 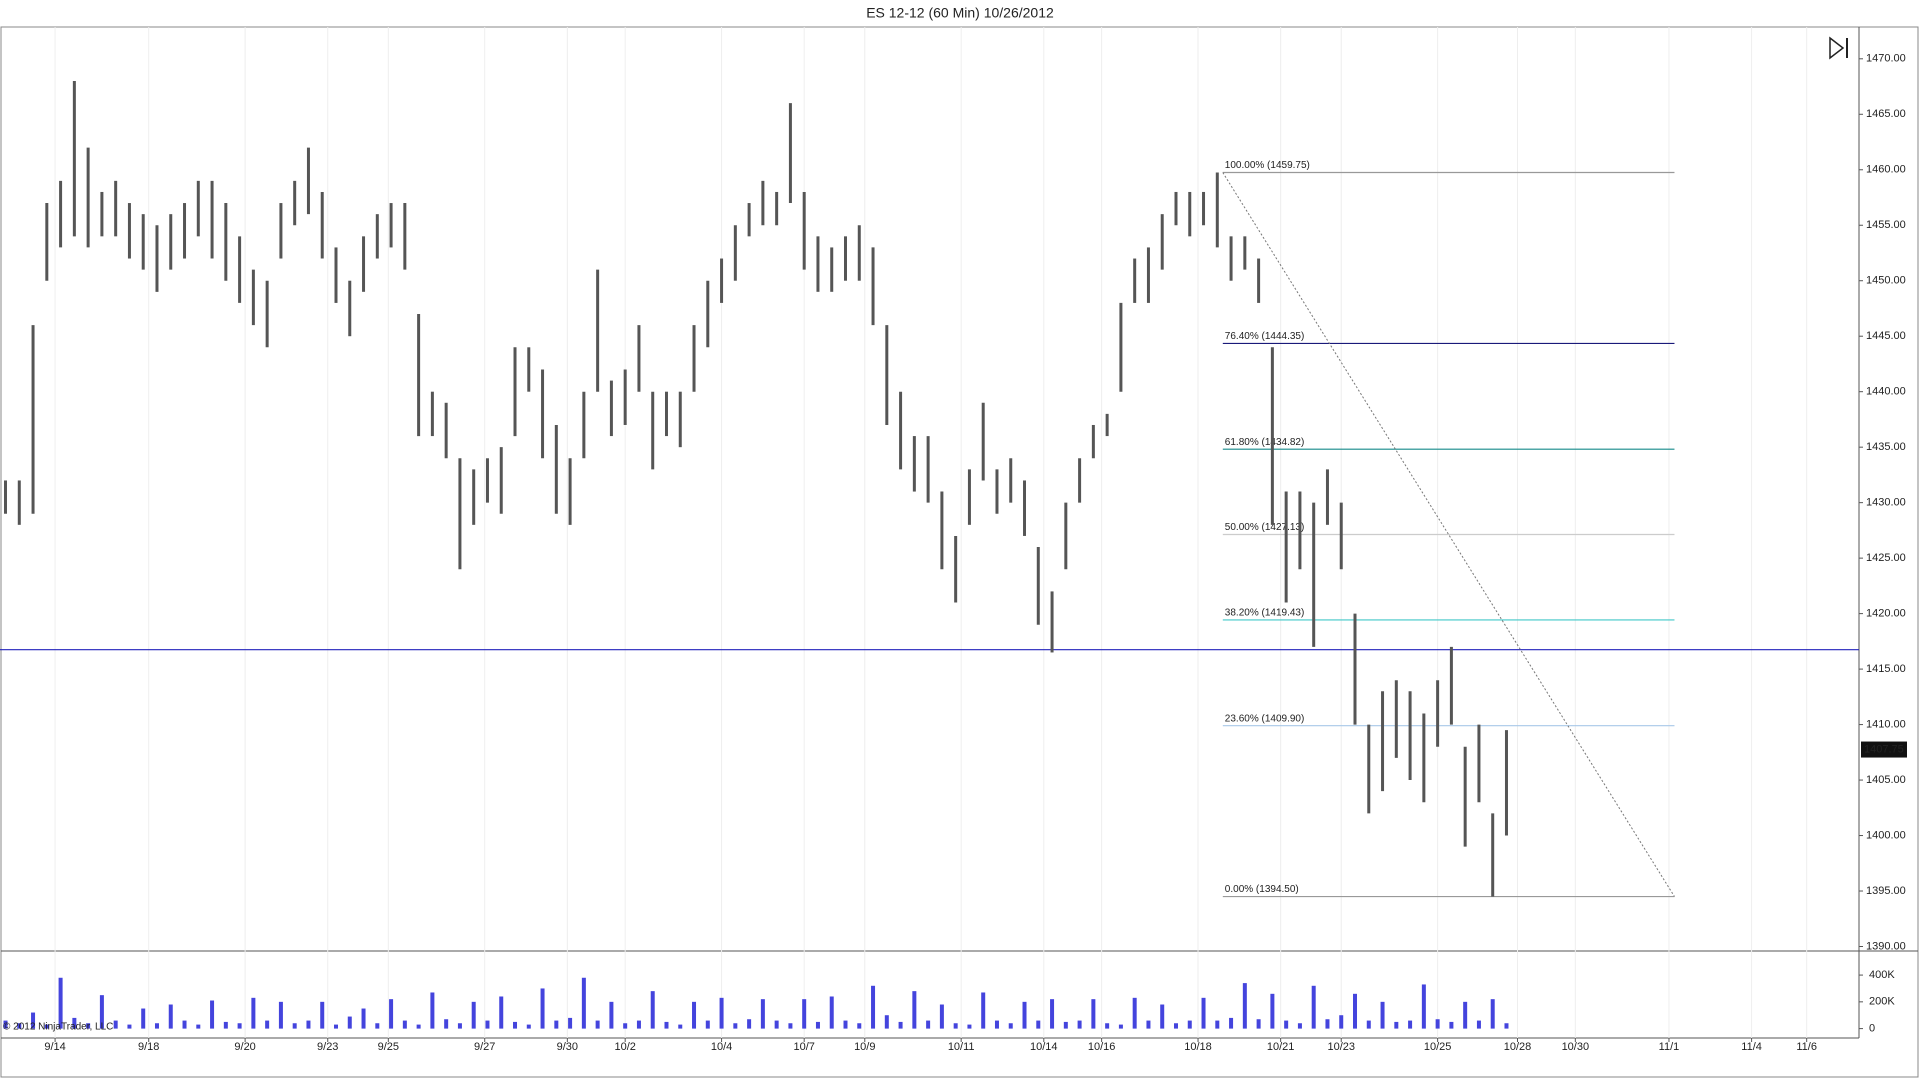 What do you see at coordinates (1886, 835) in the screenshot?
I see `y-tick-label: 1400.00` at bounding box center [1886, 835].